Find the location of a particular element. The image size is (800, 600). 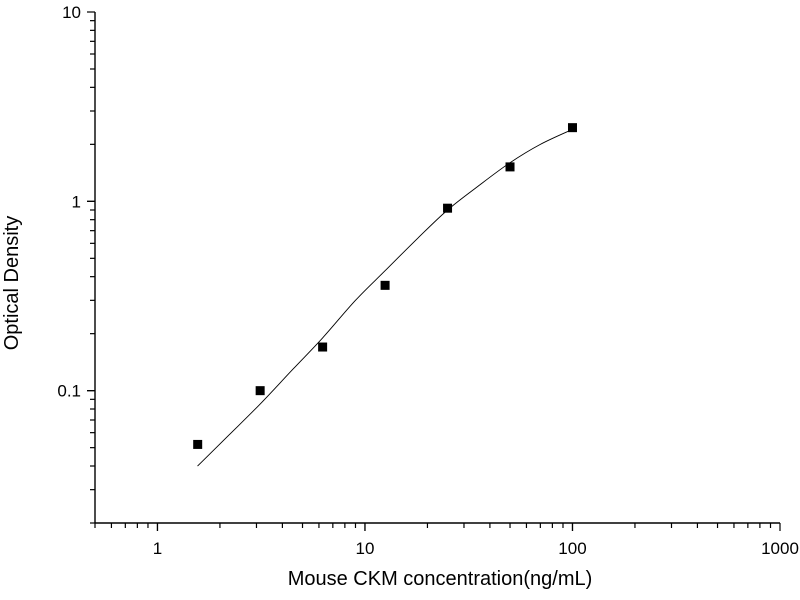

x-tick-label: 1000 is located at coordinates (780, 548).